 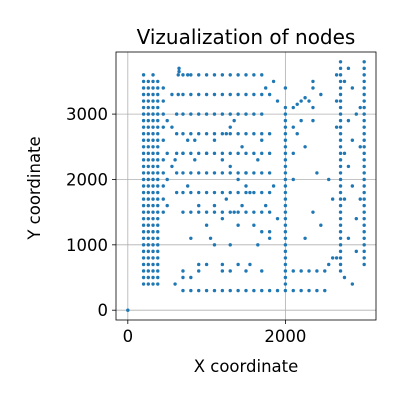 I want to click on y-tick-label: 2000, so click(x=87, y=179).